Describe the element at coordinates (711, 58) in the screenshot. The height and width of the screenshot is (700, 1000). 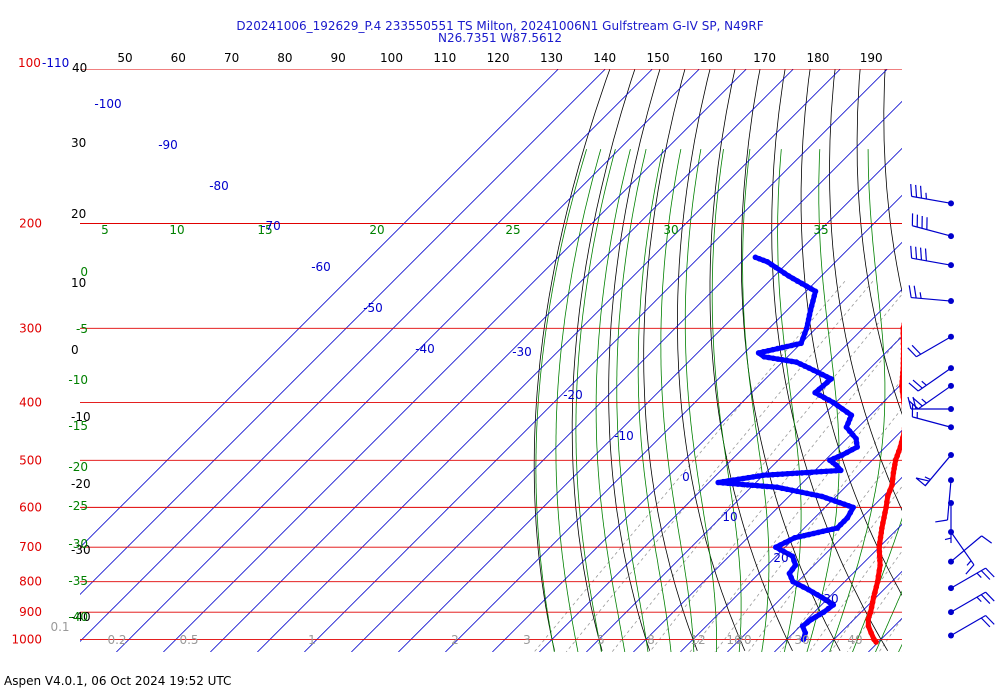
I see `top-axis-label: 160` at that location.